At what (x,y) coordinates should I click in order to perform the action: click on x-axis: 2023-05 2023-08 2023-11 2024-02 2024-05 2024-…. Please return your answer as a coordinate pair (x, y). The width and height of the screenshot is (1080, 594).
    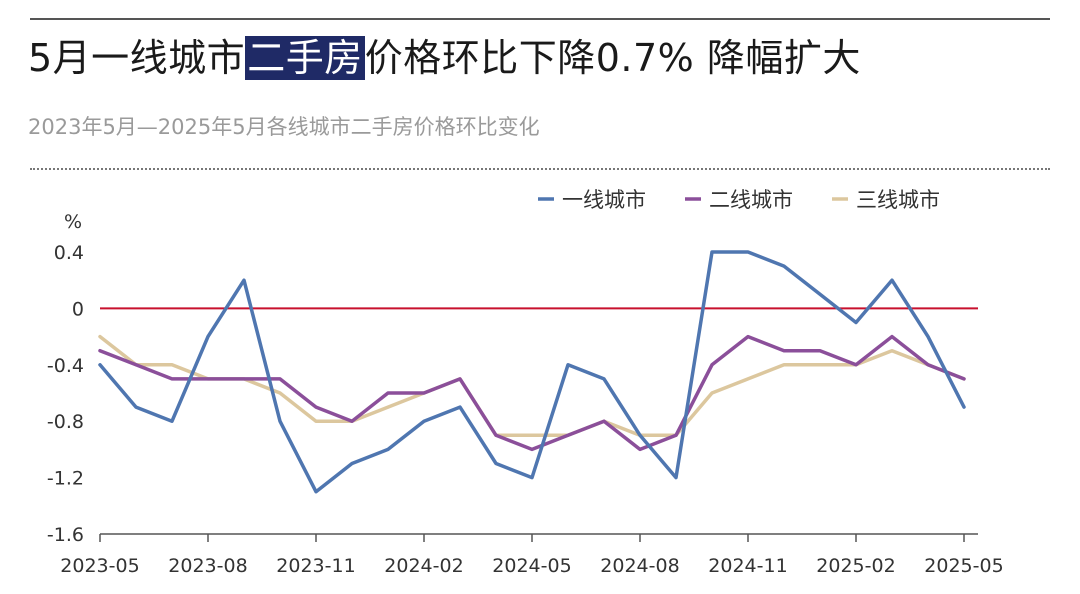
    Looking at the image, I should click on (532, 555).